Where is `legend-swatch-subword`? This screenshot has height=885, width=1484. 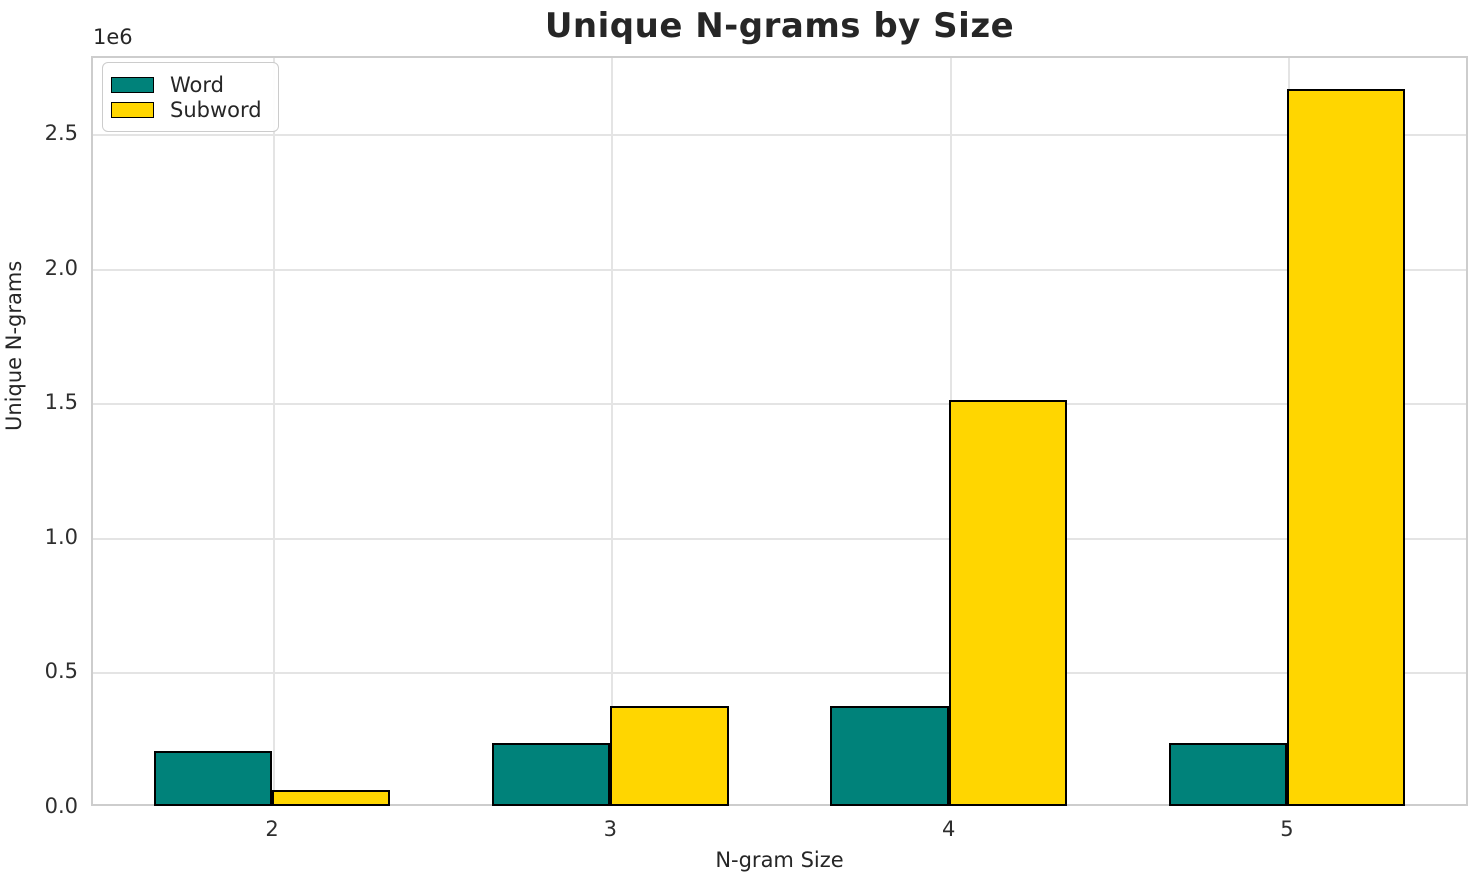 legend-swatch-subword is located at coordinates (132, 109).